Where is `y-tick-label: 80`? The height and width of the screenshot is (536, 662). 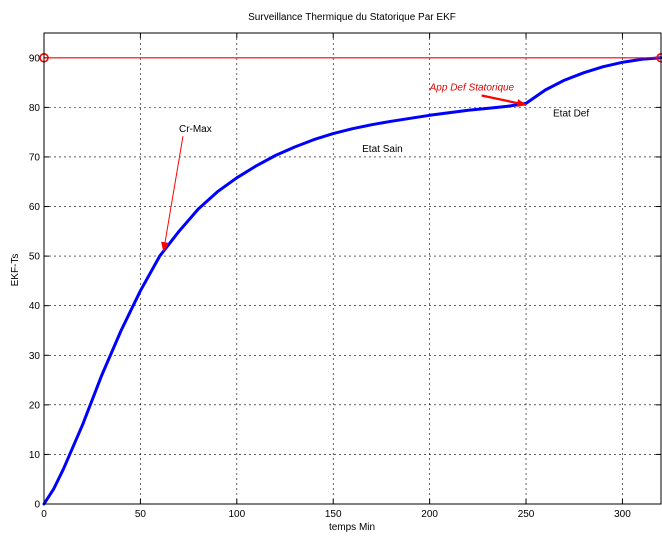 y-tick-label: 80 is located at coordinates (35, 108).